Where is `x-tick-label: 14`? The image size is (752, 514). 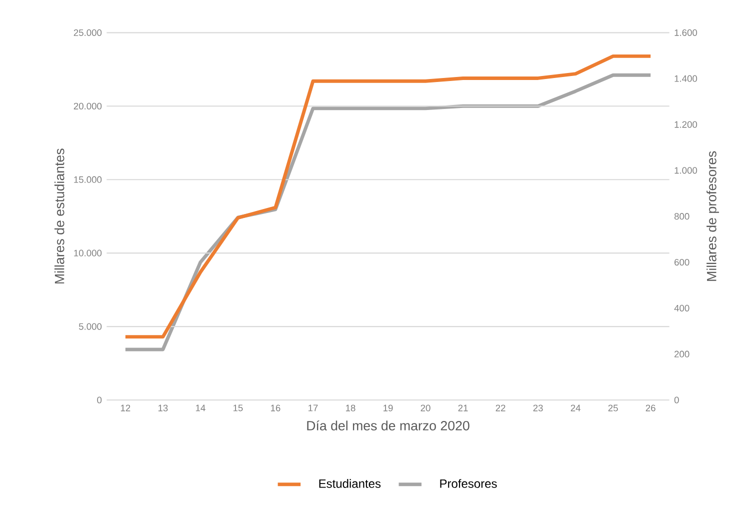 x-tick-label: 14 is located at coordinates (201, 408).